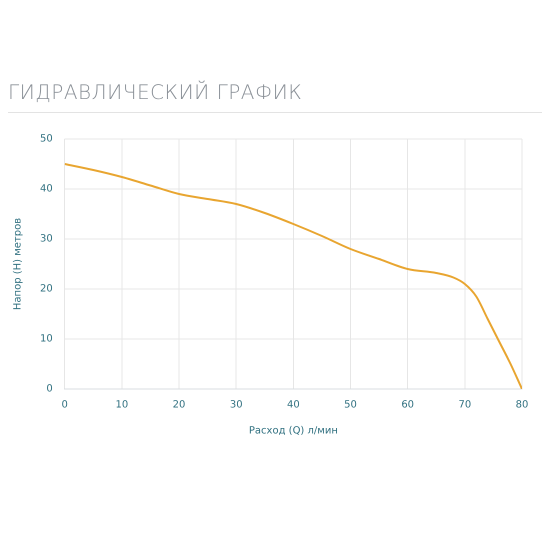  What do you see at coordinates (46, 339) in the screenshot?
I see `y-tick-label: 10` at bounding box center [46, 339].